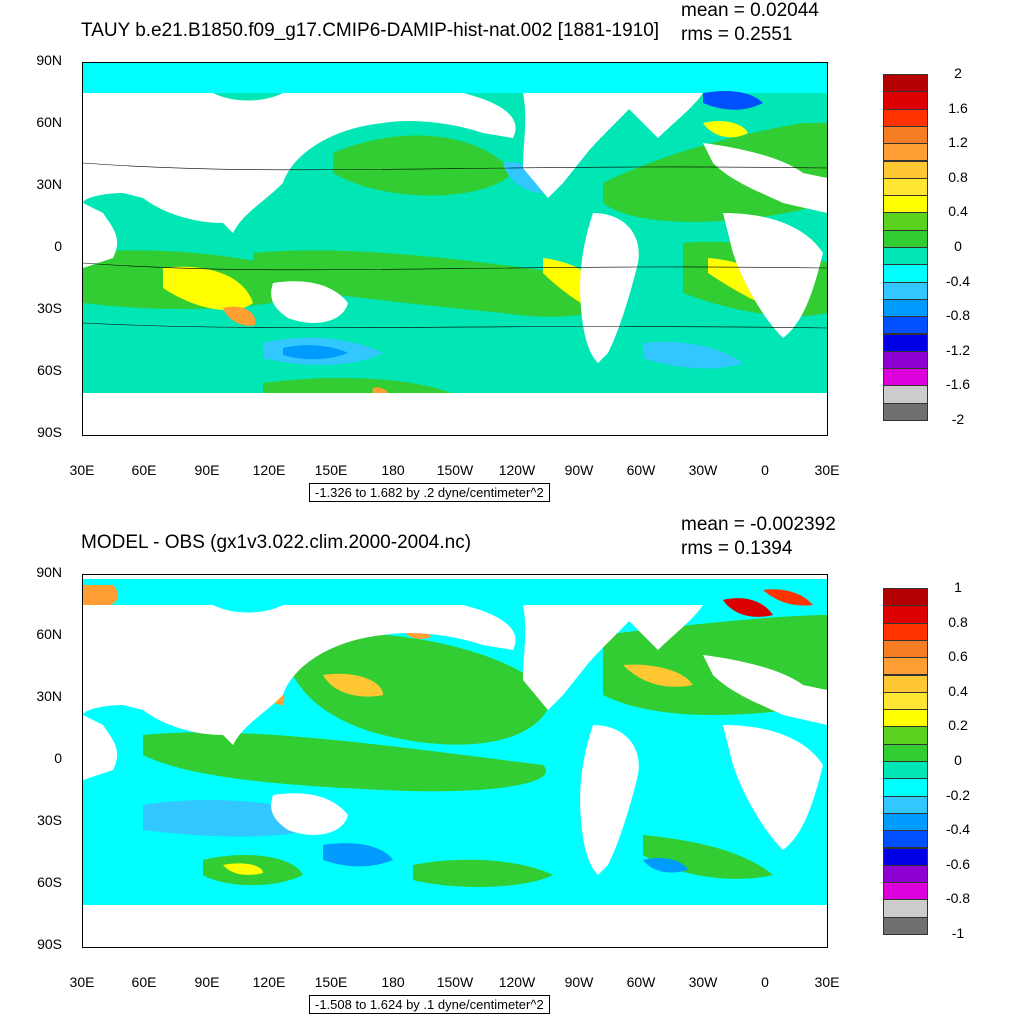  Describe the element at coordinates (455, 470) in the screenshot. I see `top-lon-label: 150W` at that location.